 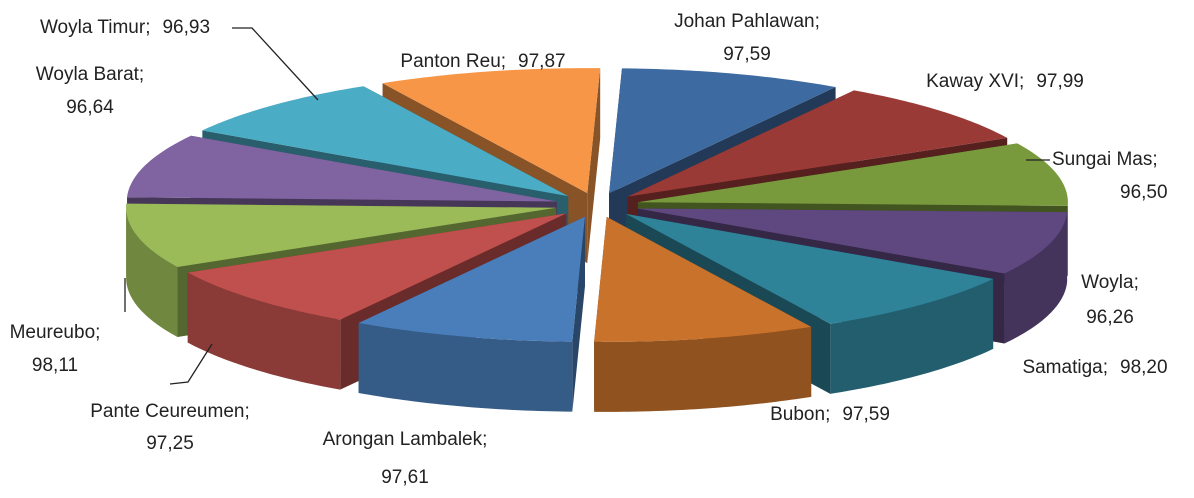 I want to click on label-value: 97,99, so click(x=1060, y=81).